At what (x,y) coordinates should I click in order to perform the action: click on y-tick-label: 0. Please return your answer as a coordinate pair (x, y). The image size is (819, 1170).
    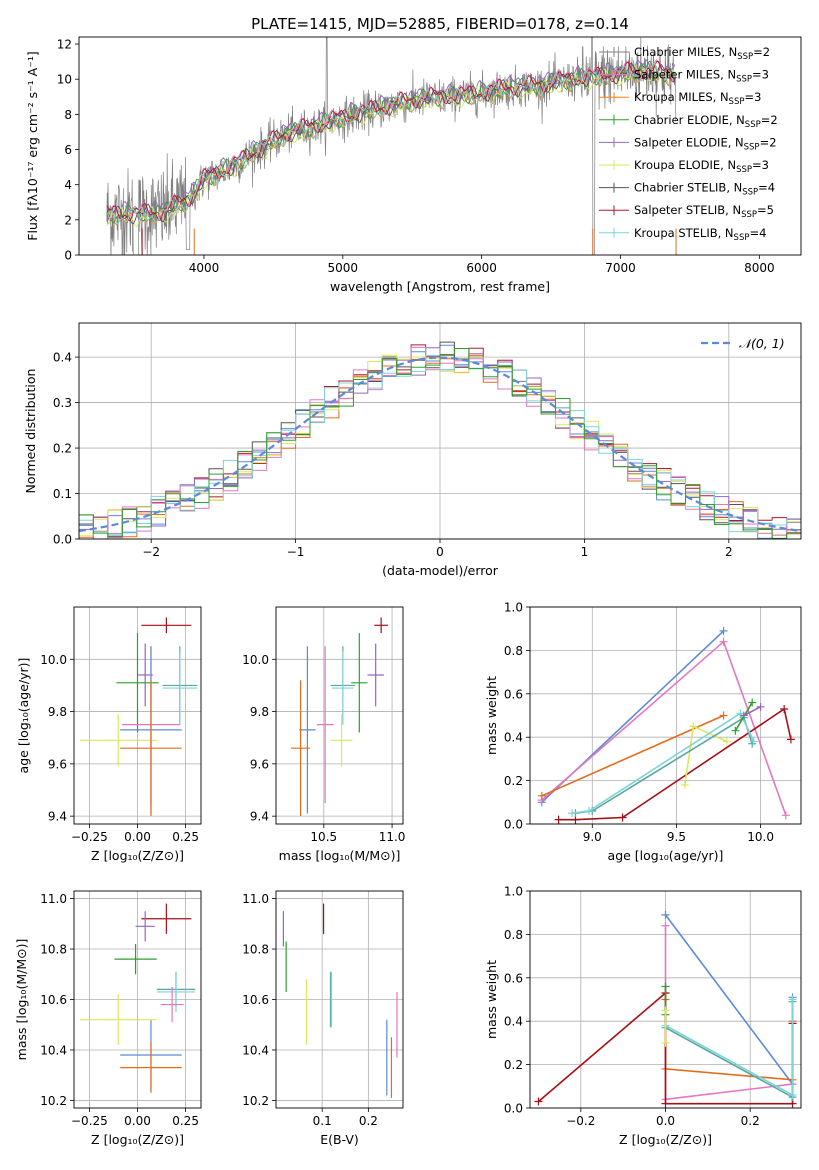
    Looking at the image, I should click on (68, 256).